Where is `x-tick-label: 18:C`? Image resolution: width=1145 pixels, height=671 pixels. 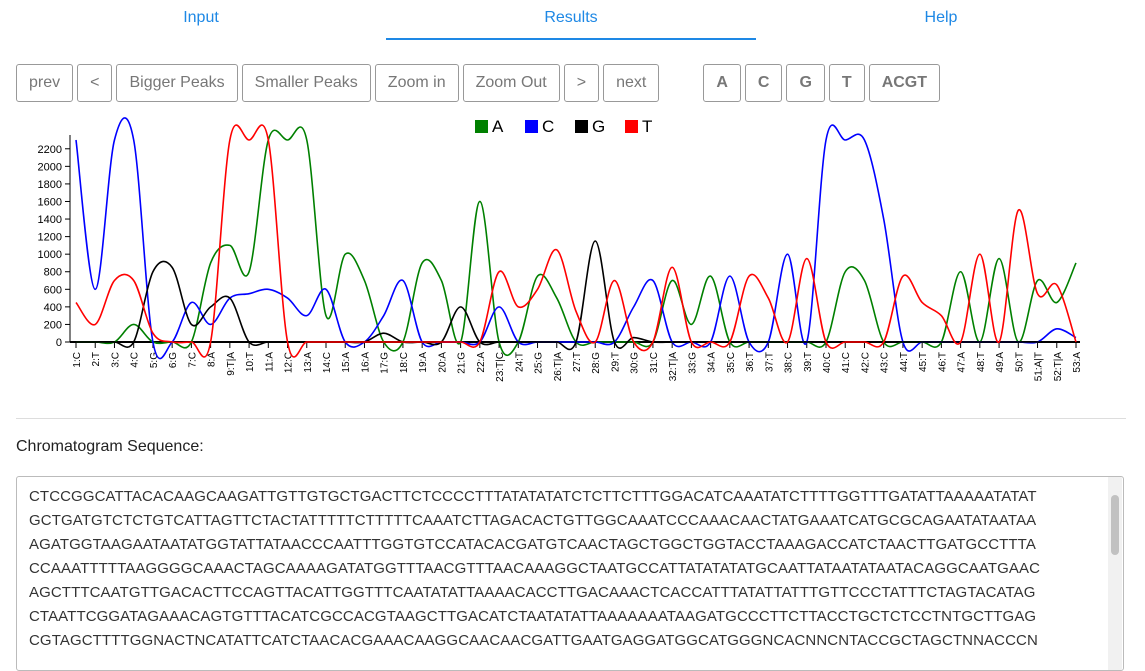 x-tick-label: 18:C is located at coordinates (404, 362).